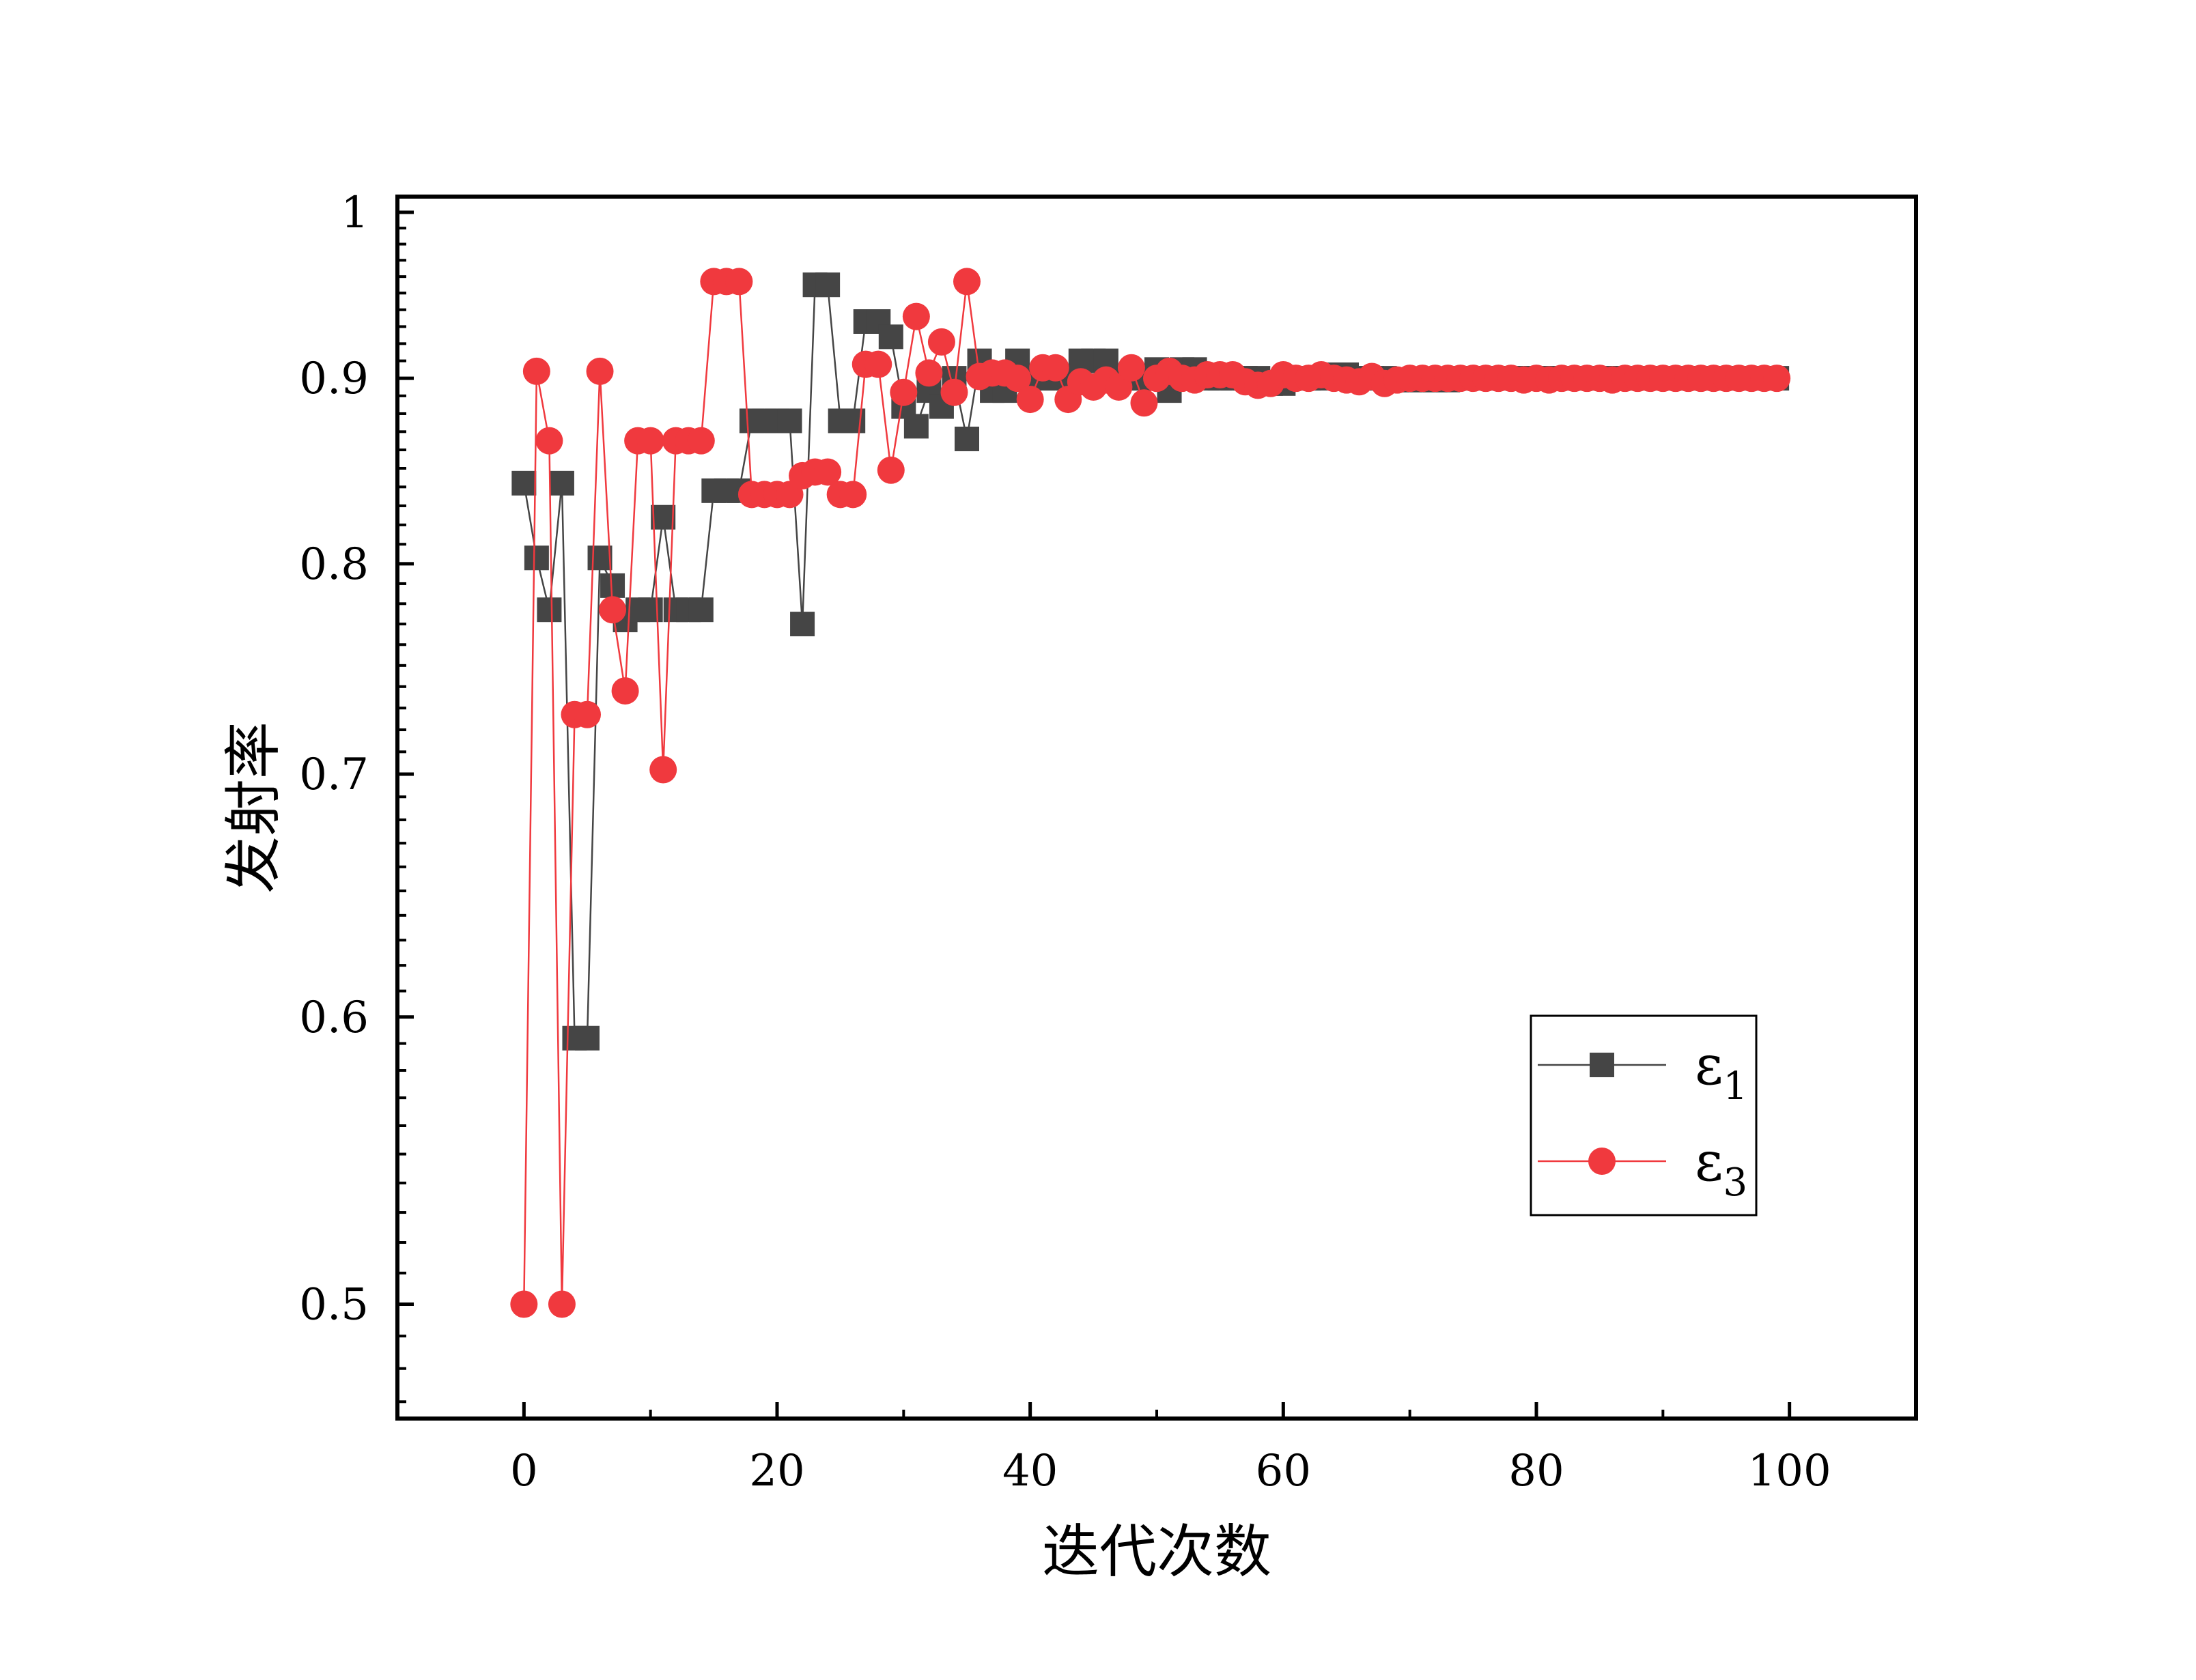 The height and width of the screenshot is (1680, 2196). Describe the element at coordinates (334, 775) in the screenshot. I see `y-tick-label: 0.7` at that location.